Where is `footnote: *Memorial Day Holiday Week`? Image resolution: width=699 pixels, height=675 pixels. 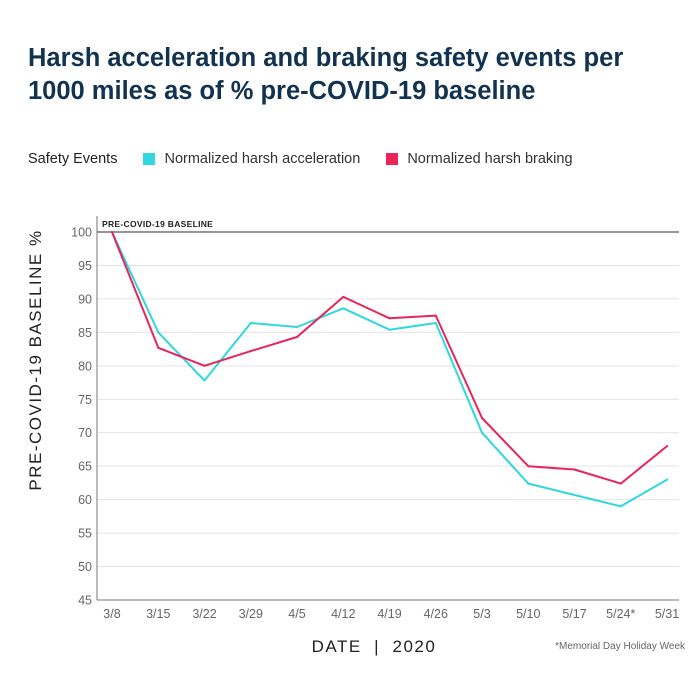 footnote: *Memorial Day Holiday Week is located at coordinates (620, 646).